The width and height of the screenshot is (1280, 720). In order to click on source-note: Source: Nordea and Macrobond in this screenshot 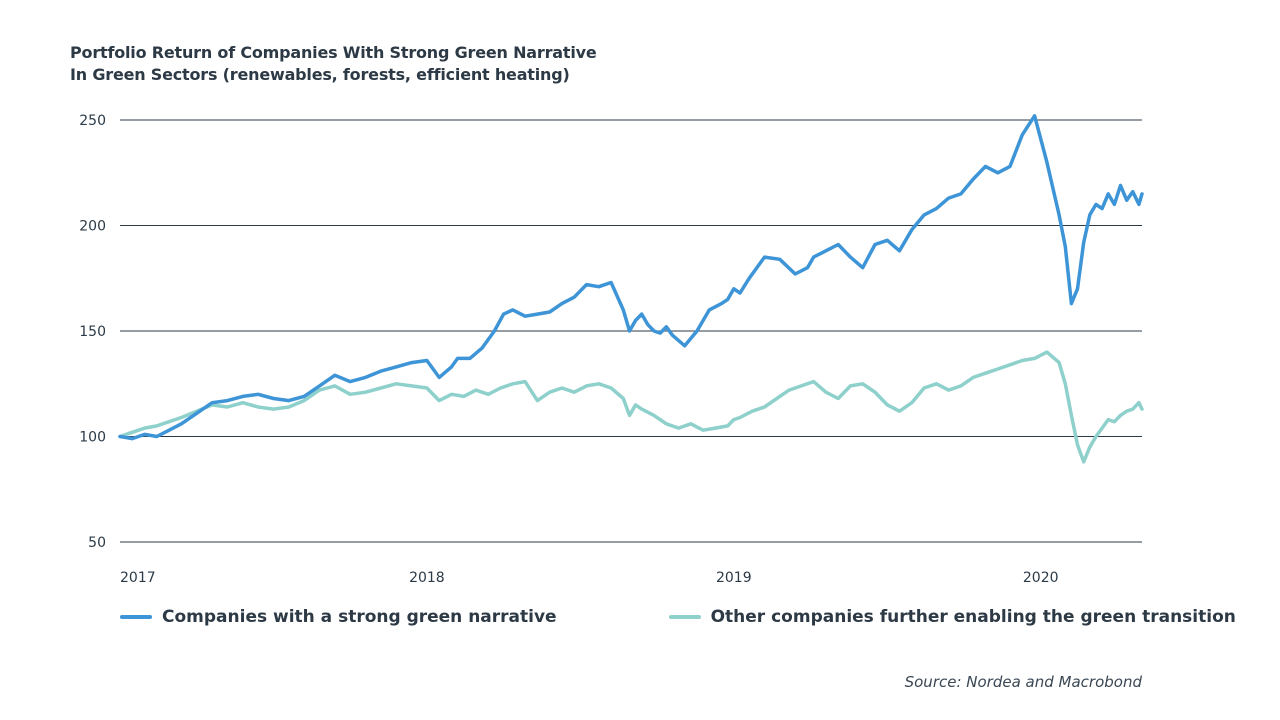, I will do `click(1023, 682)`.